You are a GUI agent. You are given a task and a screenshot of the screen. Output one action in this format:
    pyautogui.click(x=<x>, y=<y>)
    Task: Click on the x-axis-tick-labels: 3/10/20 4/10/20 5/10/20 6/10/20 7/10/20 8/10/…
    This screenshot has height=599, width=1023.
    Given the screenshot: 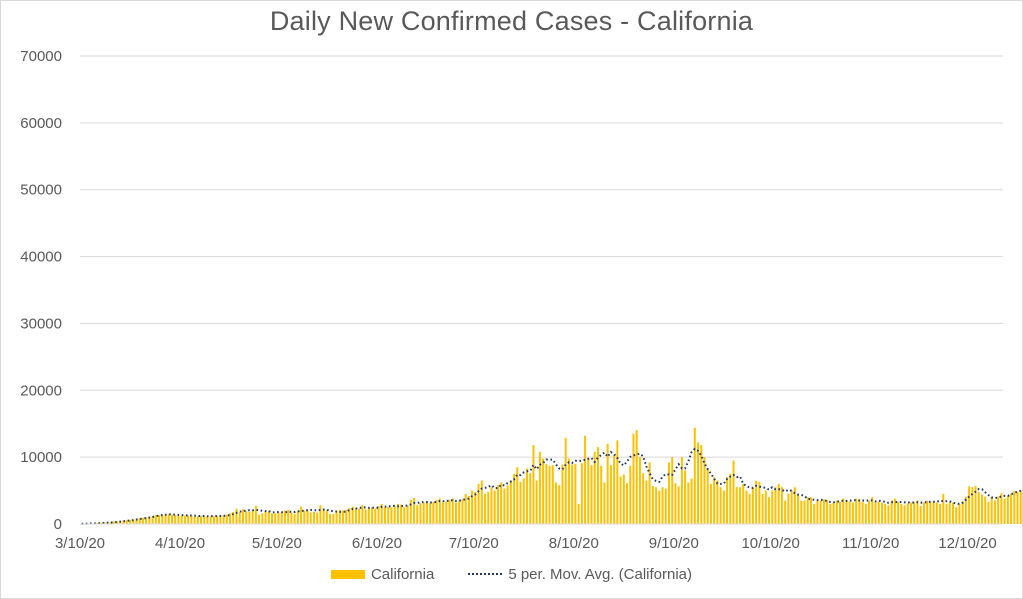 What is the action you would take?
    pyautogui.click(x=526, y=543)
    